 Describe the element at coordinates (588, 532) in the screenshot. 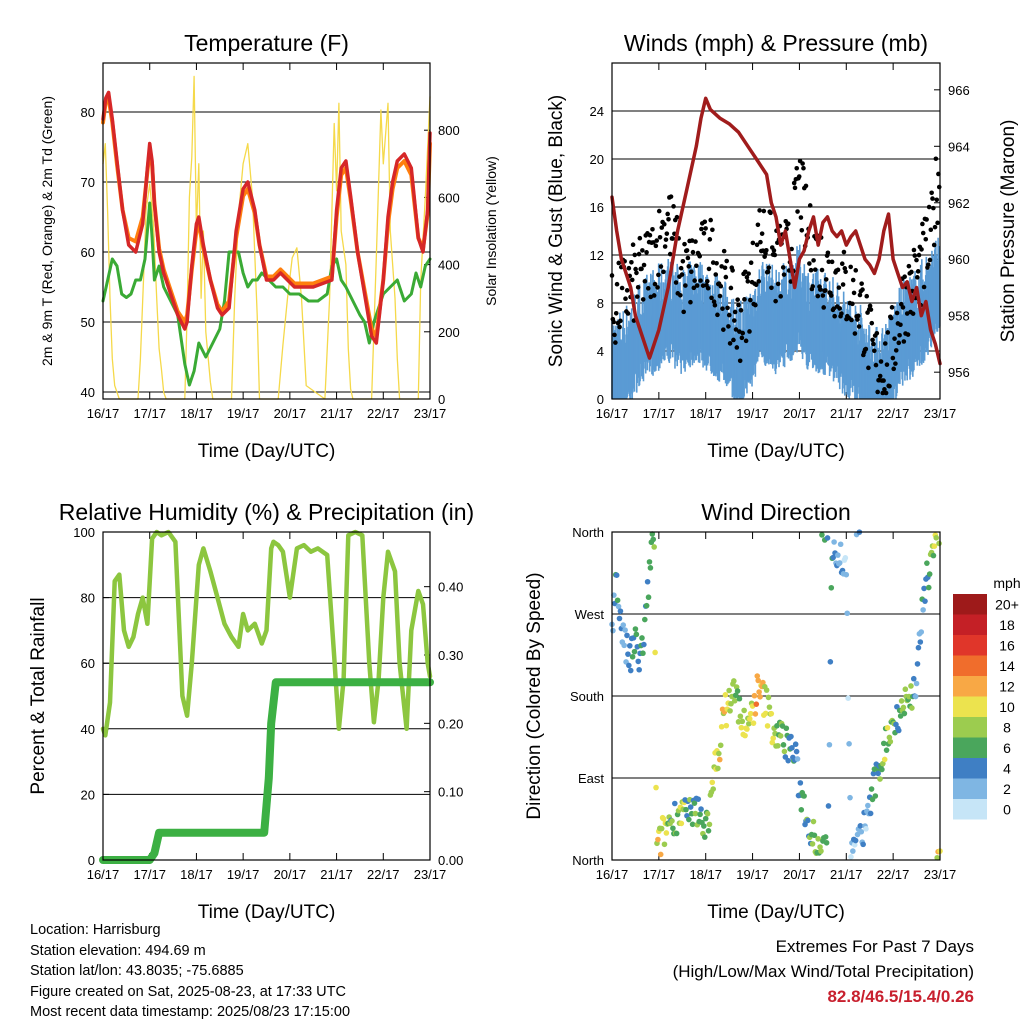

I see `y-tick-label: North` at that location.